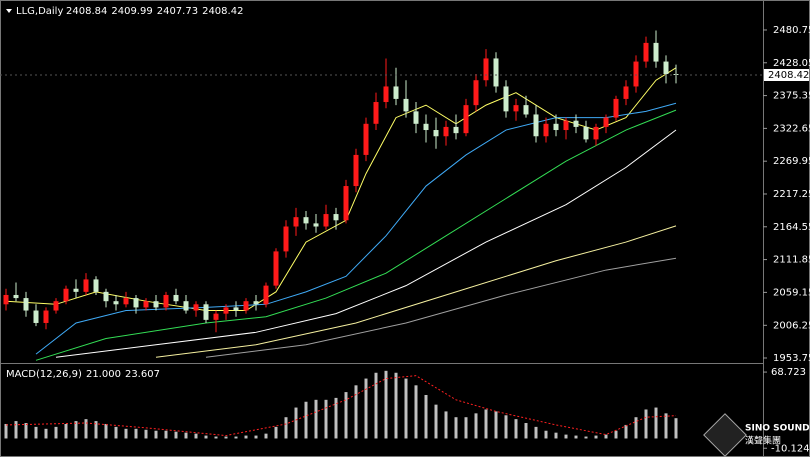 The height and width of the screenshot is (457, 810). What do you see at coordinates (791, 325) in the screenshot?
I see `y-tick-label: 2006.25` at bounding box center [791, 325].